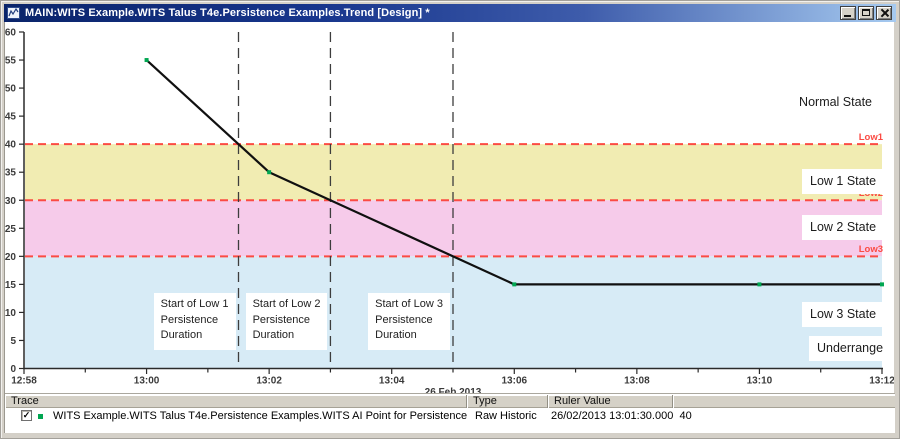 Image resolution: width=900 pixels, height=439 pixels. What do you see at coordinates (784, 401) in the screenshot?
I see `column-header-filler` at bounding box center [784, 401].